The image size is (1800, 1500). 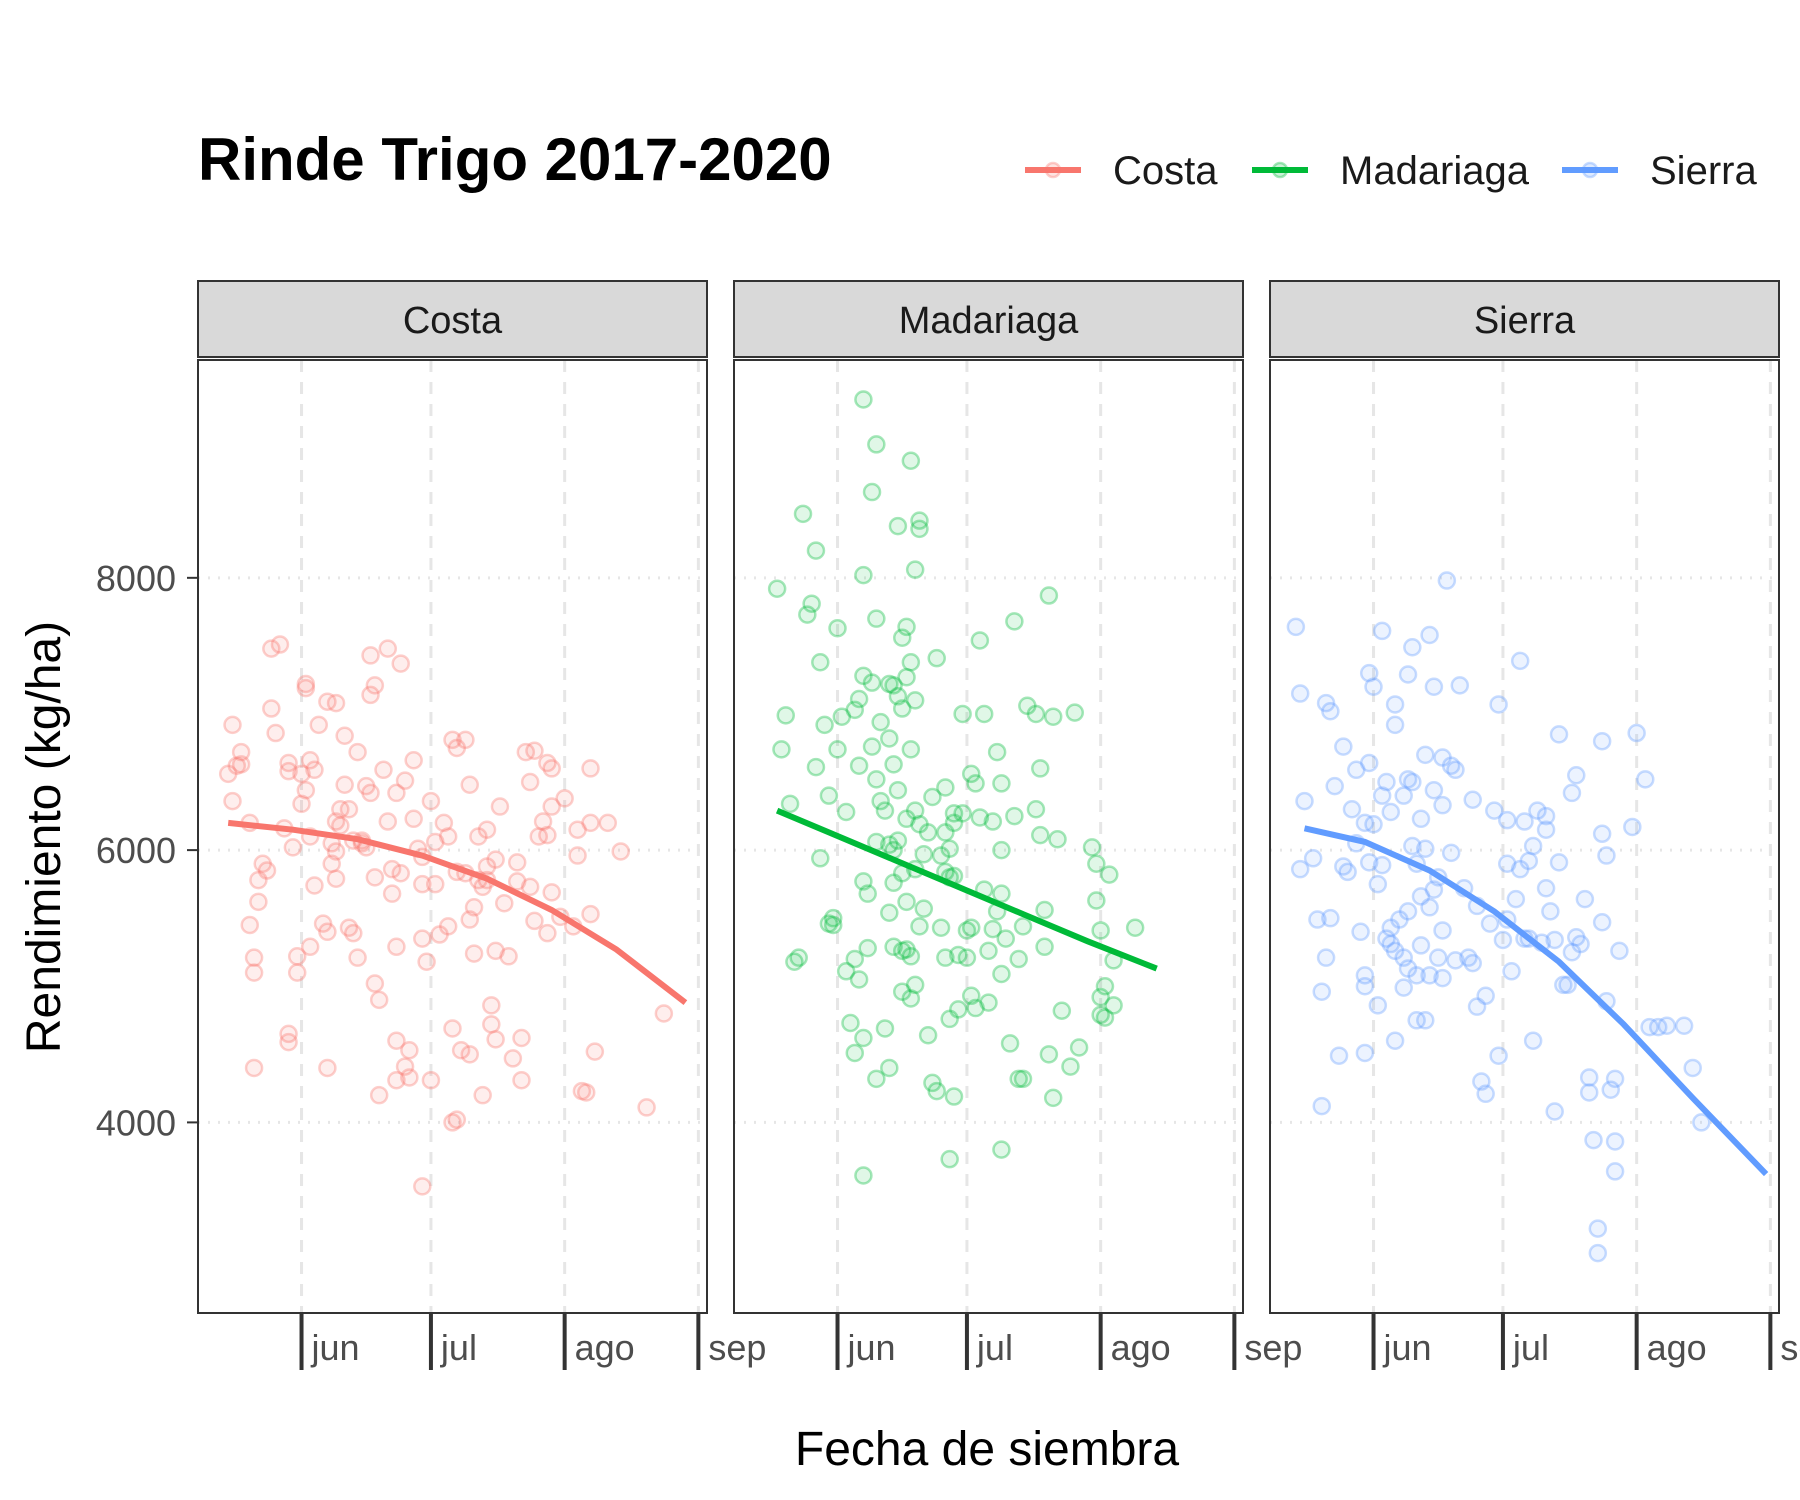 I want to click on x-tick-label: jul, so click(x=1530, y=1347).